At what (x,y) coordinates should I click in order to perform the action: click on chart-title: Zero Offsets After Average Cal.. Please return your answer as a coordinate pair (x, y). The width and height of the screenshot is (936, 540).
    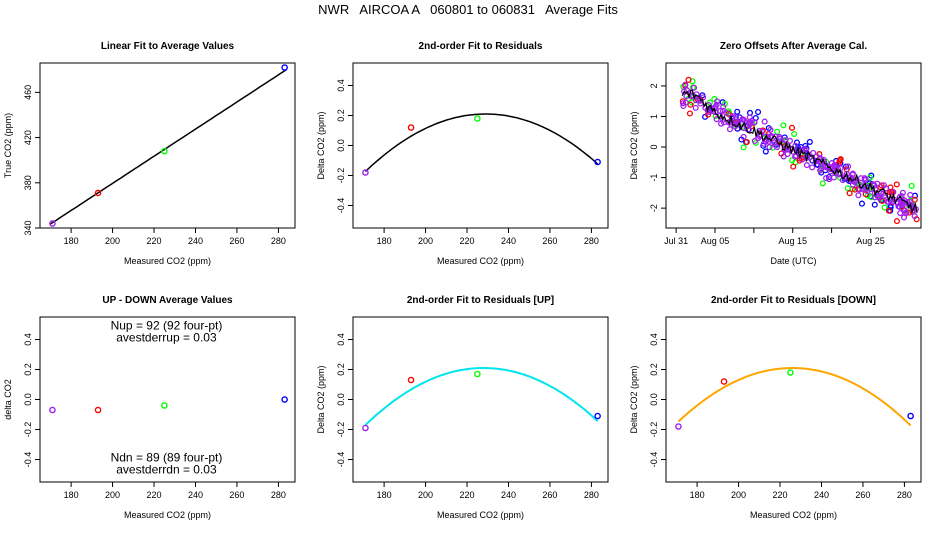
    Looking at the image, I should click on (793, 46).